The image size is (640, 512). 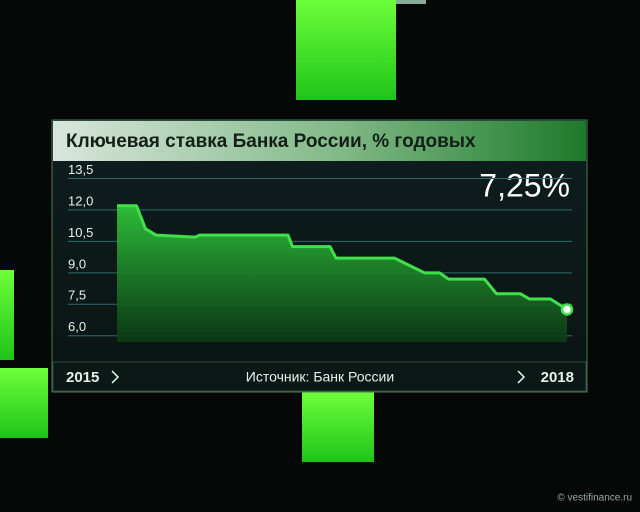 I want to click on line, so click(x=342, y=257).